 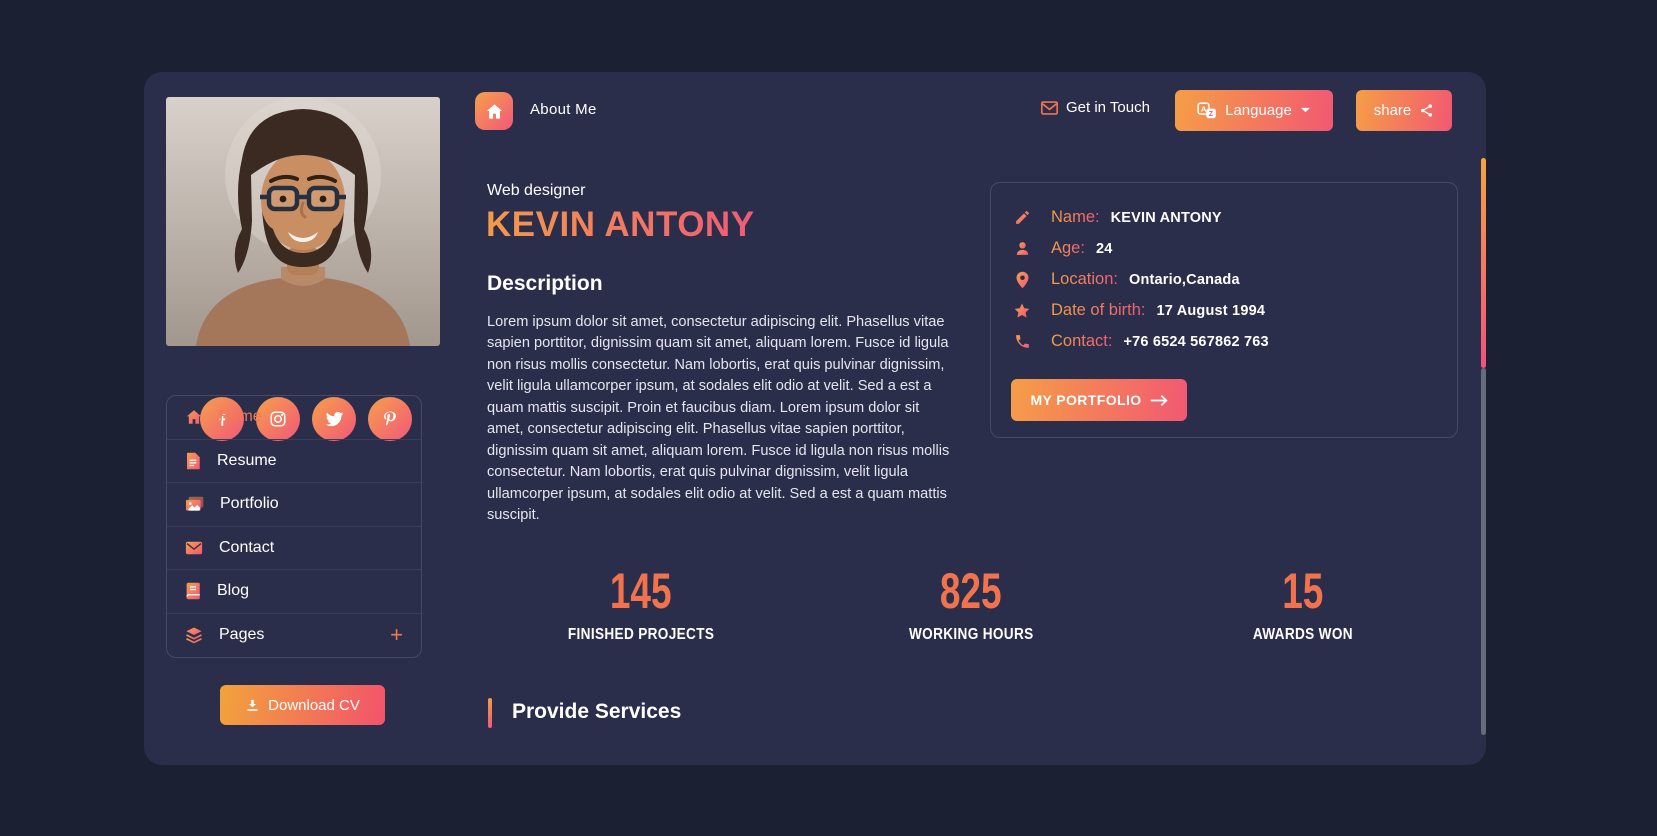 I want to click on info-value: Ontario,Canada, so click(x=1184, y=279).